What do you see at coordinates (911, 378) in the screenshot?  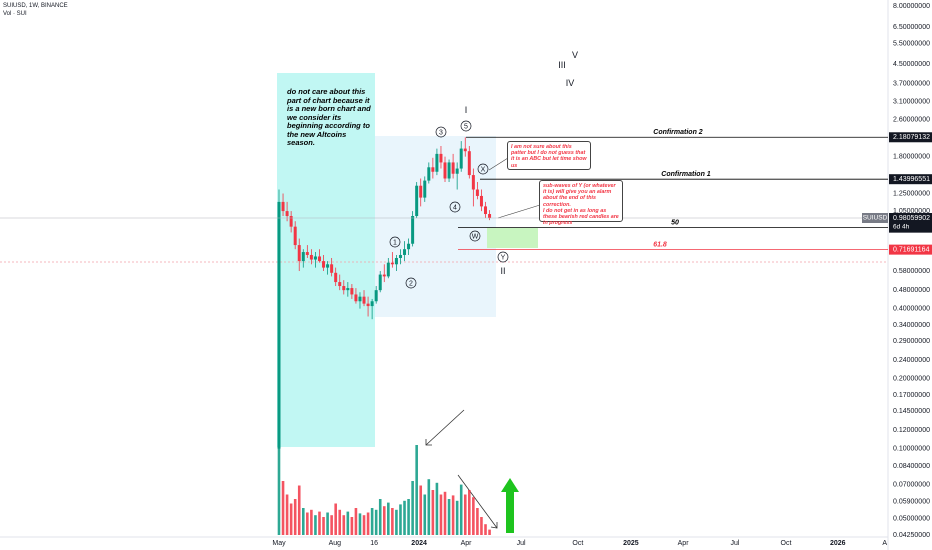 I see `y-tick-label: 0.20000000` at bounding box center [911, 378].